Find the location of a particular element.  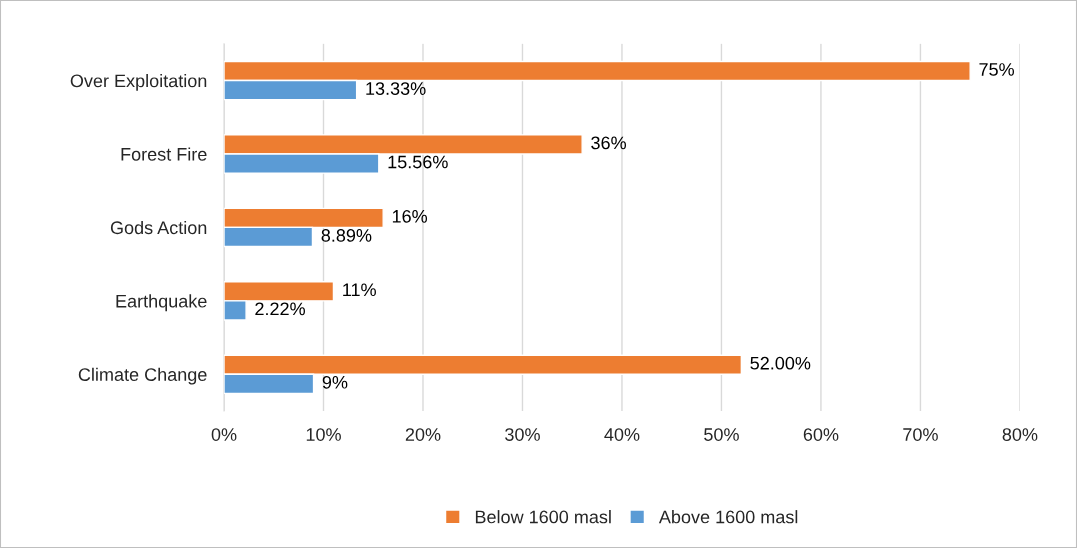

data-label: 15.56% is located at coordinates (418, 162).